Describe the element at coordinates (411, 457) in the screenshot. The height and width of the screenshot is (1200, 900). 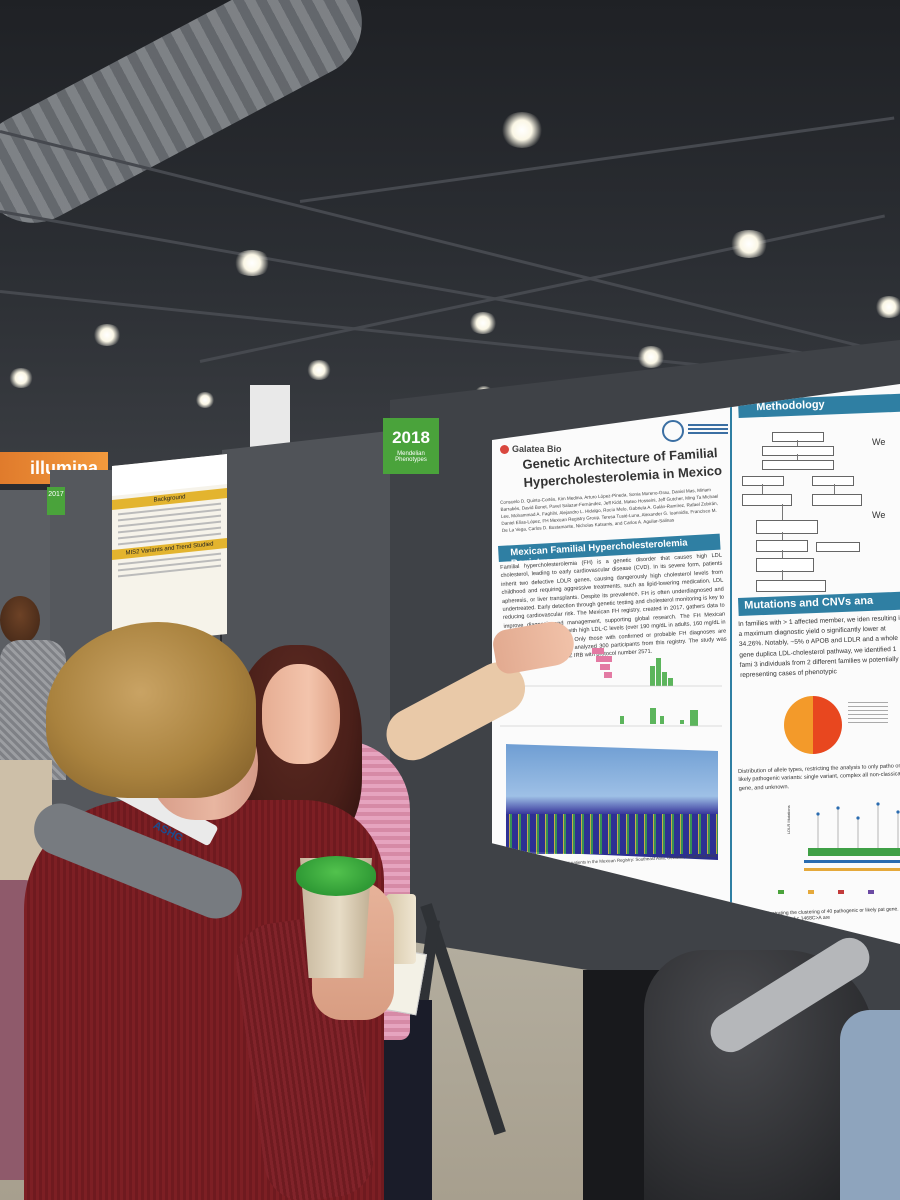
I see `board-category-text: Mendelian Phenotypes` at that location.